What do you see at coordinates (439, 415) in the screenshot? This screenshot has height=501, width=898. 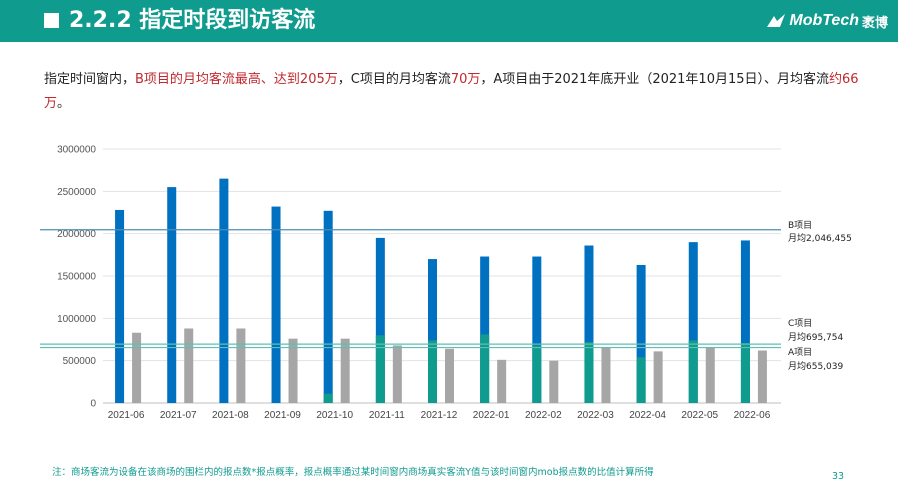 I see `x-tick-label: 2021-12` at bounding box center [439, 415].